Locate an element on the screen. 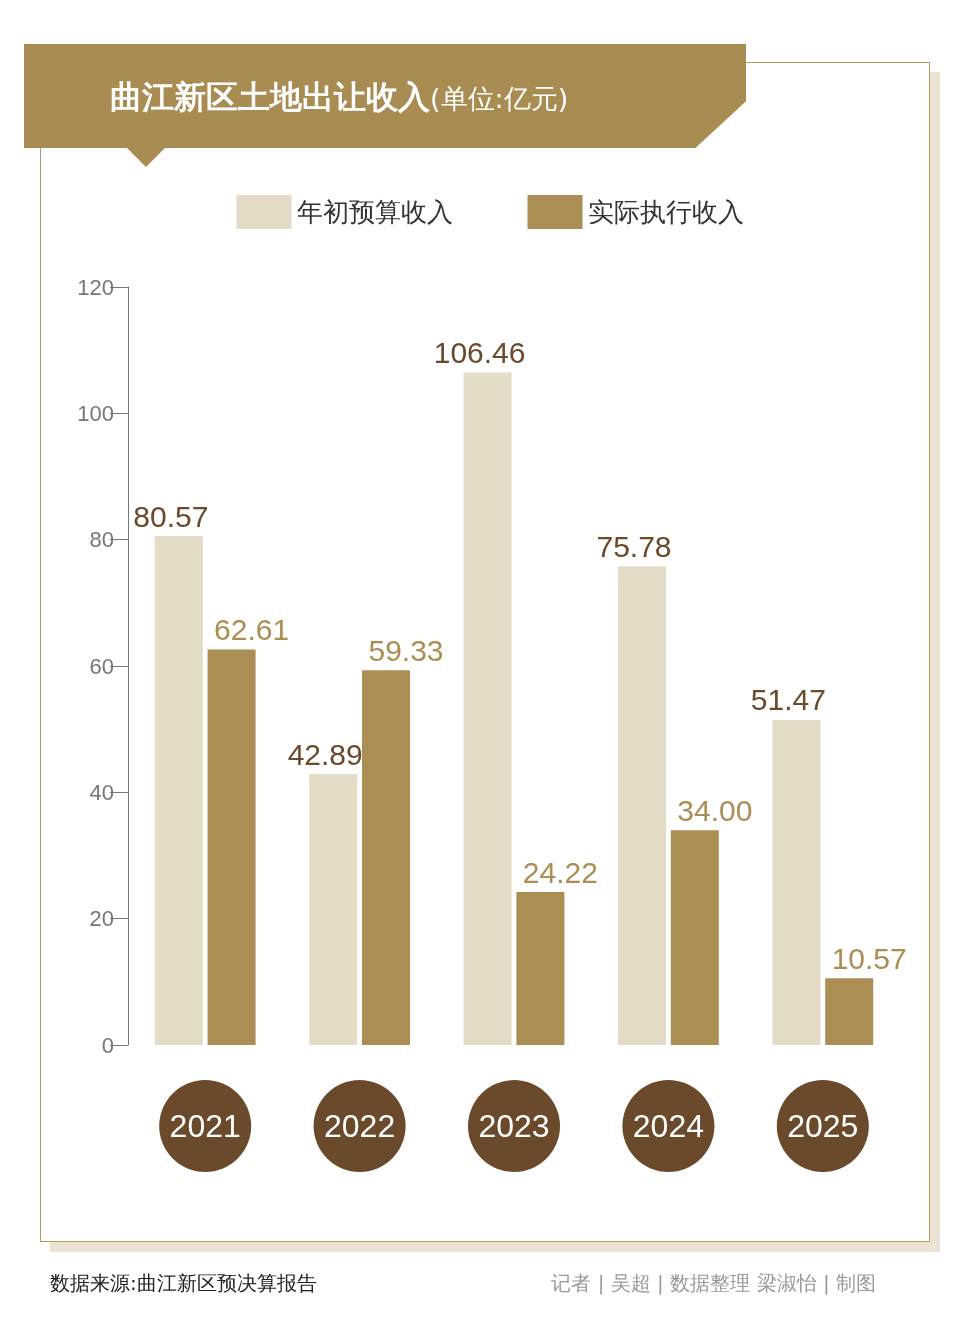  data-label: 106.46 is located at coordinates (479, 353).